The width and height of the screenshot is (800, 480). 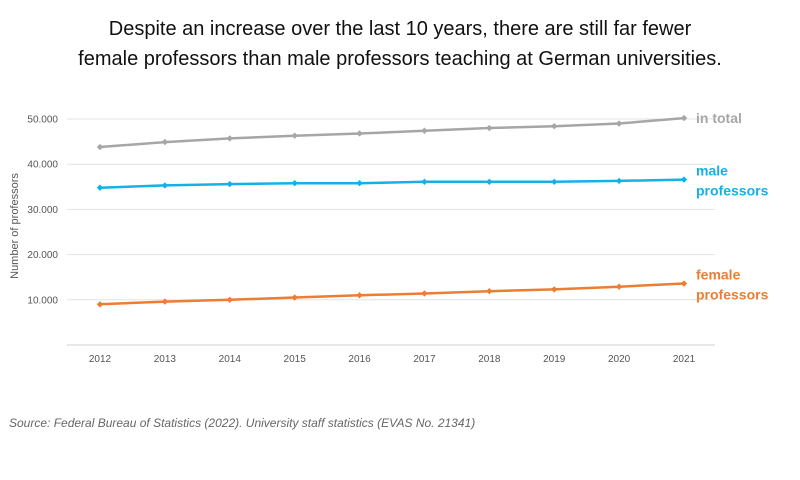 I want to click on y-tick-label: 20.000, so click(x=42, y=255).